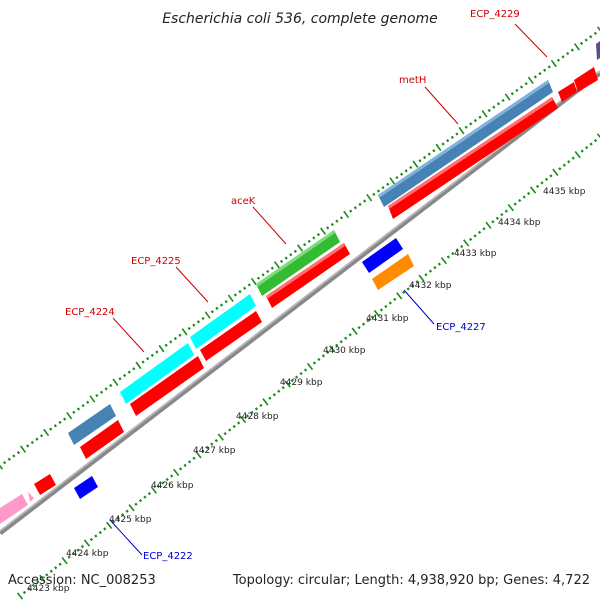  Describe the element at coordinates (412, 80) in the screenshot. I see `gene-label-metH: metH` at that location.